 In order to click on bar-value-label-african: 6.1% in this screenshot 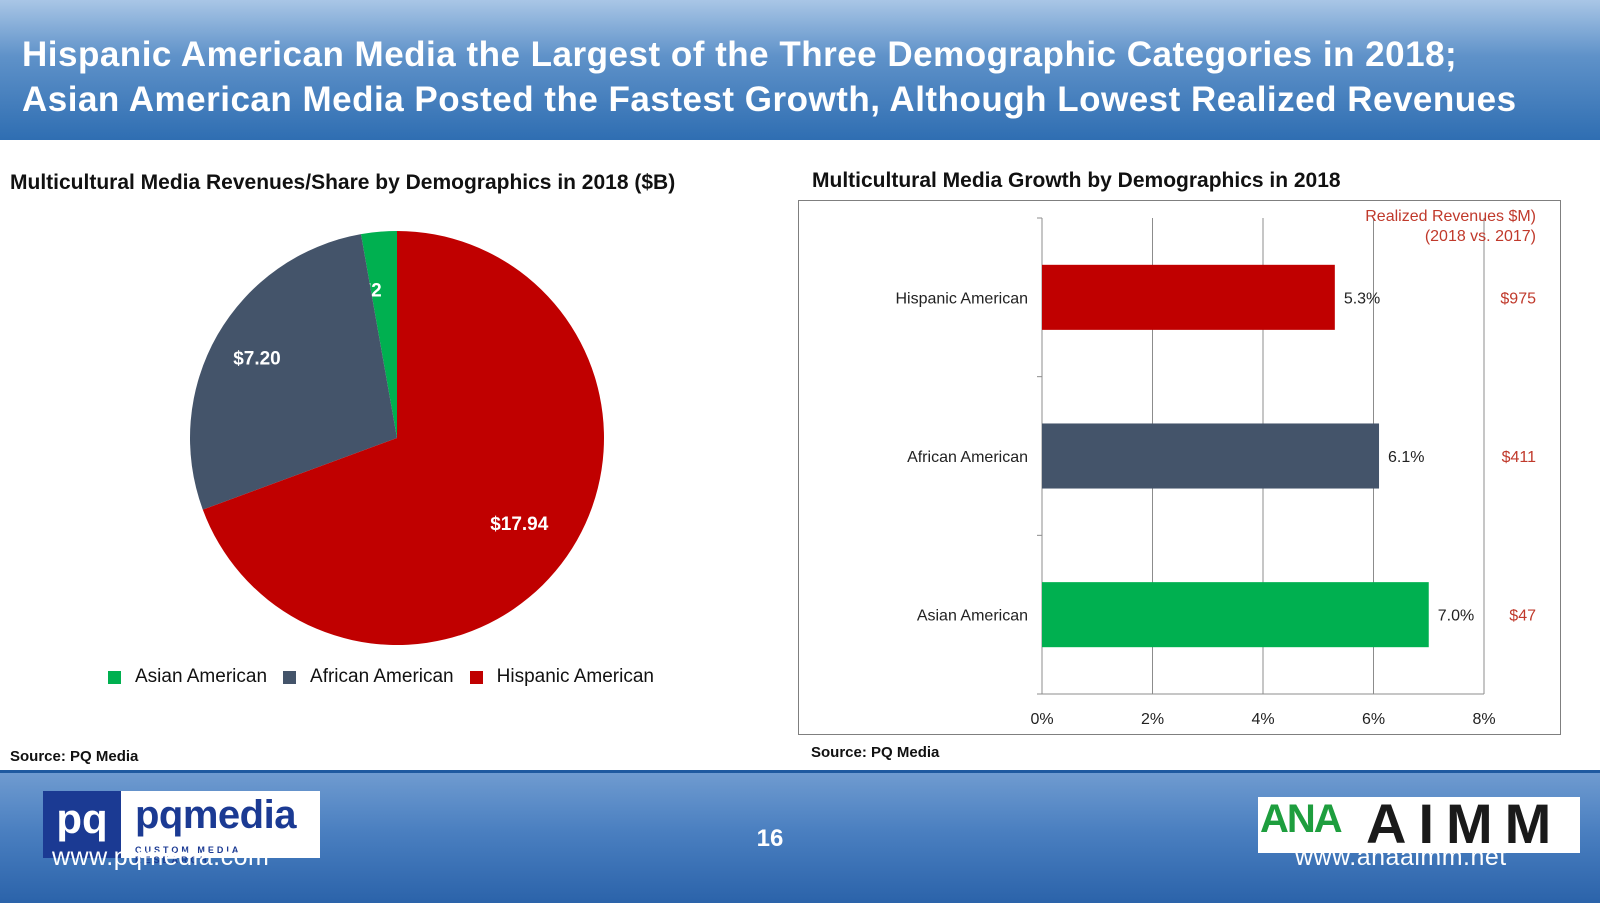, I will do `click(1406, 457)`.